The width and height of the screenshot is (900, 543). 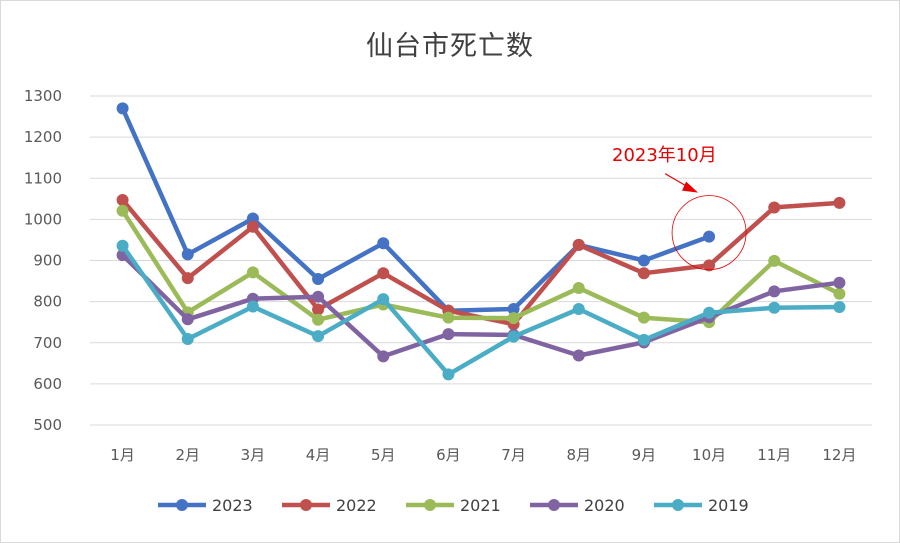 I want to click on x-tick-label: 6月, so click(x=448, y=455).